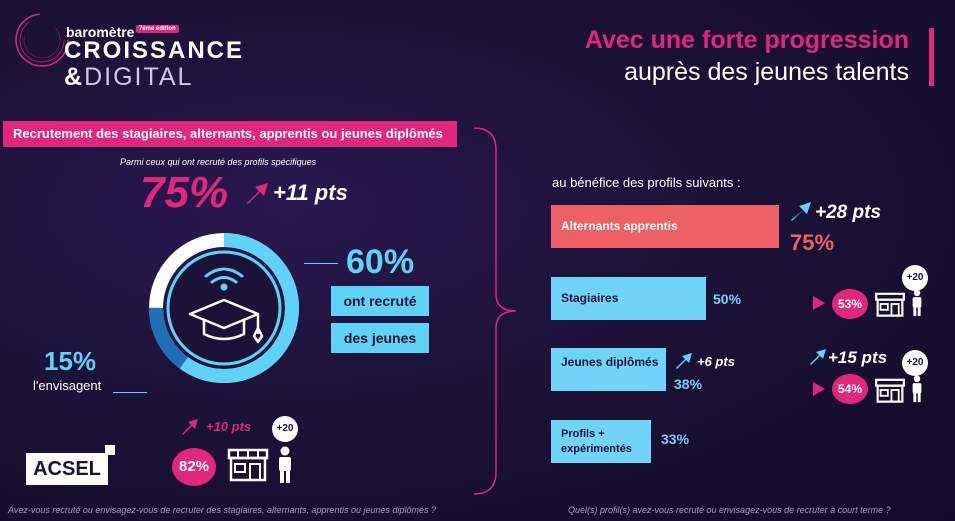  I want to click on big-delta: +11 pts, so click(310, 192).